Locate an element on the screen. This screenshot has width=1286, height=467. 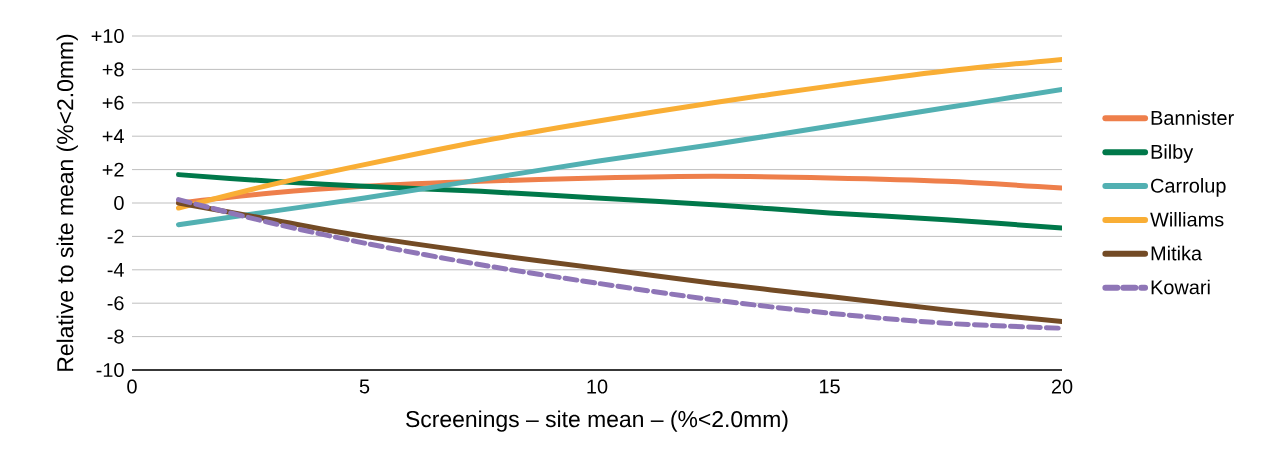
x-tick-label: 20 is located at coordinates (1062, 386).